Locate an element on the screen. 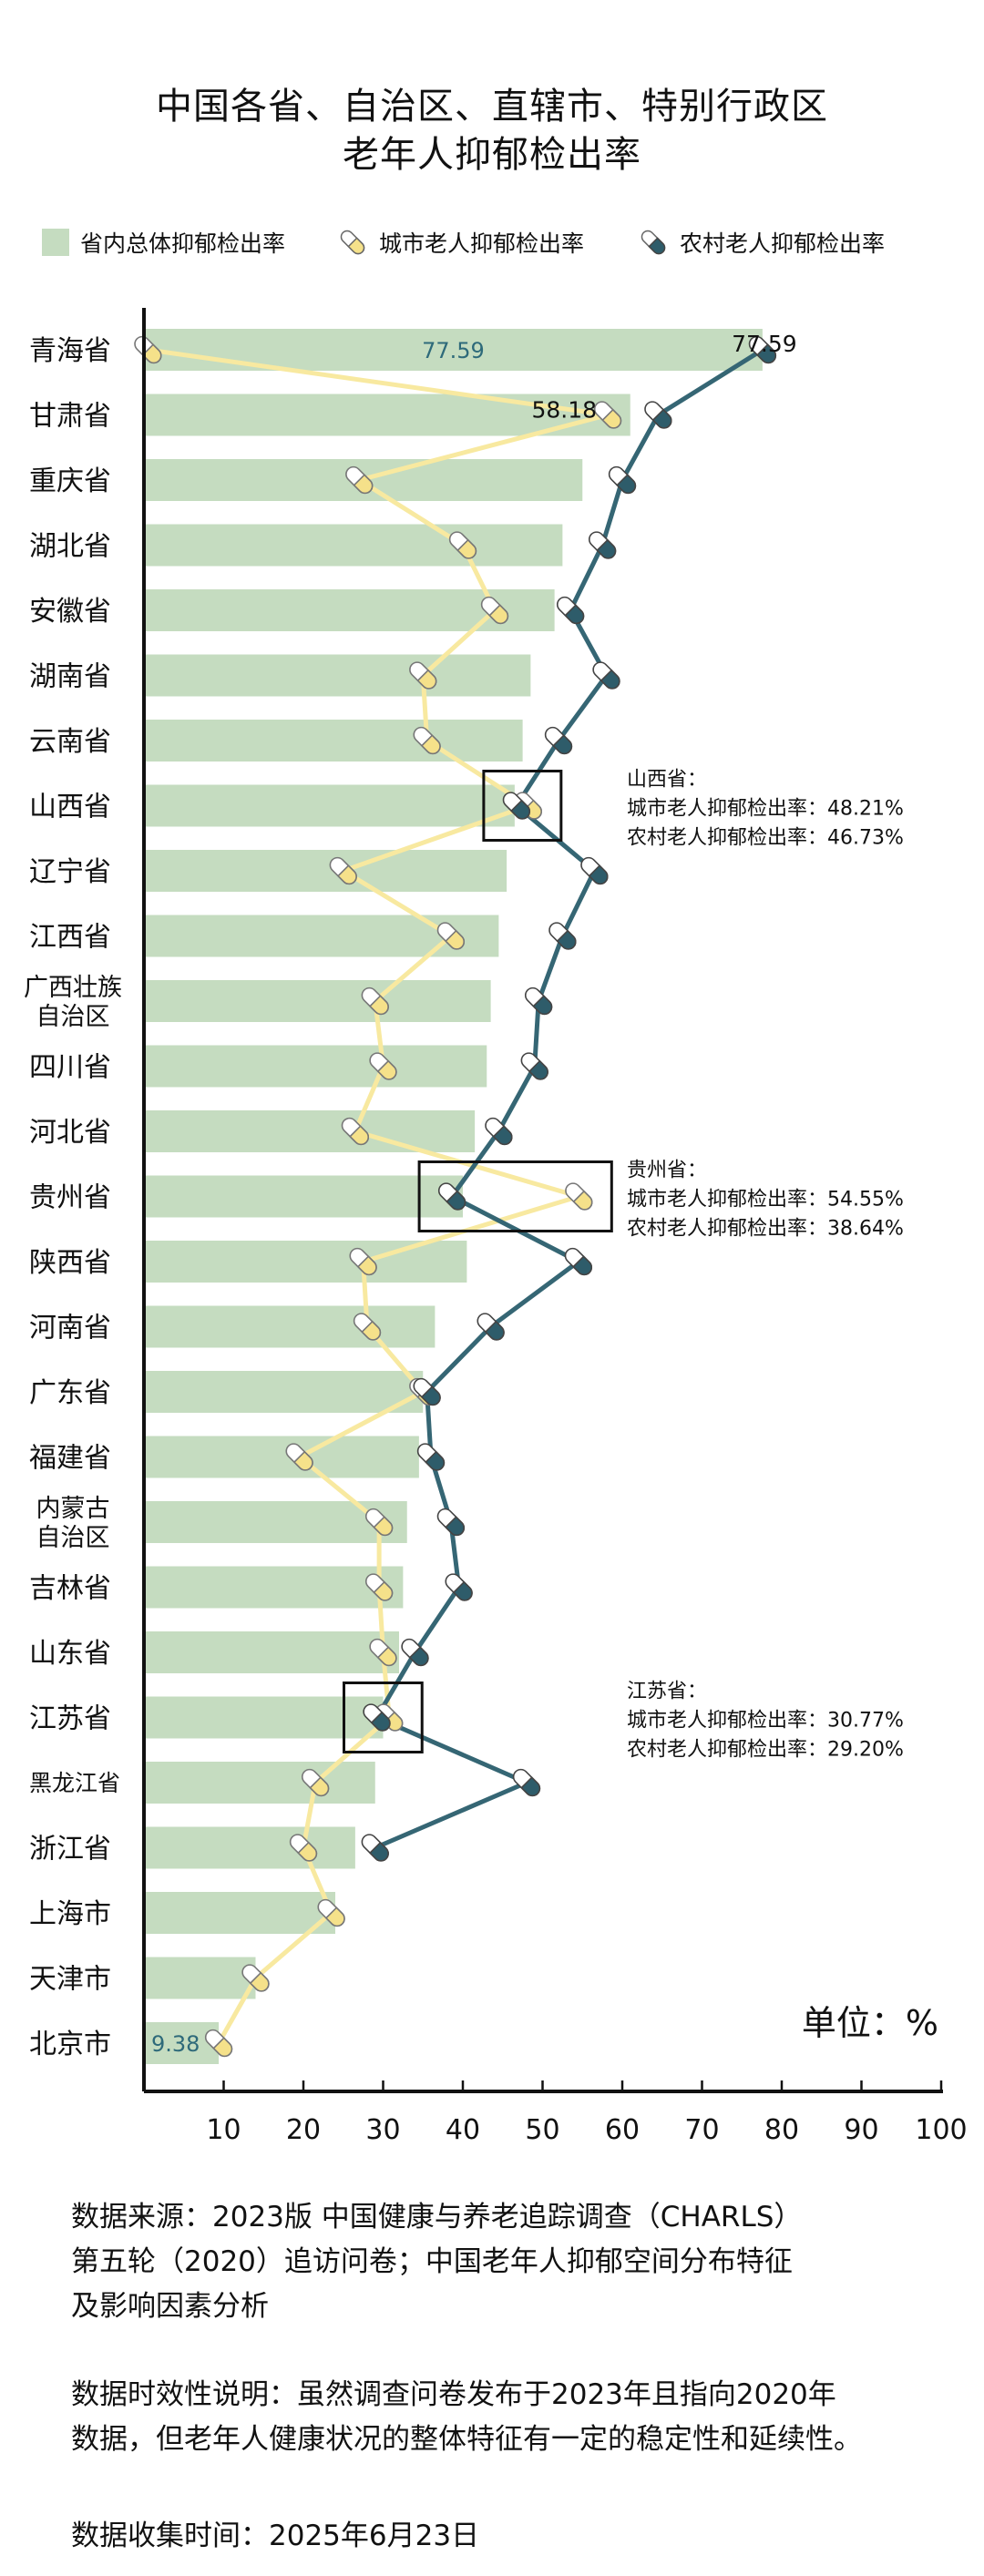 This screenshot has width=984, height=2576. category-label-安徽省: 安徽省 is located at coordinates (70, 612).